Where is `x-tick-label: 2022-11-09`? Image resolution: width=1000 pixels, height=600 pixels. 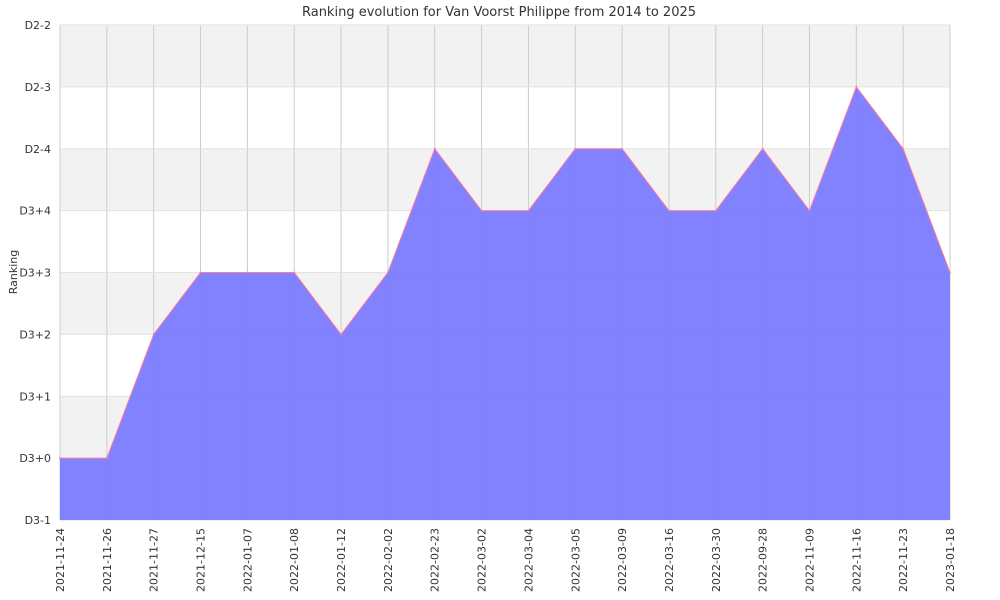
x-tick-label: 2022-11-09 is located at coordinates (809, 560).